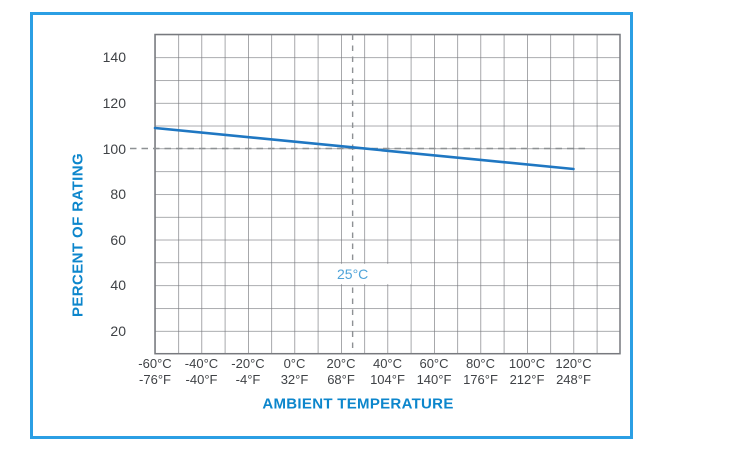  I want to click on x-tick-celsius: -60°C, so click(155, 363).